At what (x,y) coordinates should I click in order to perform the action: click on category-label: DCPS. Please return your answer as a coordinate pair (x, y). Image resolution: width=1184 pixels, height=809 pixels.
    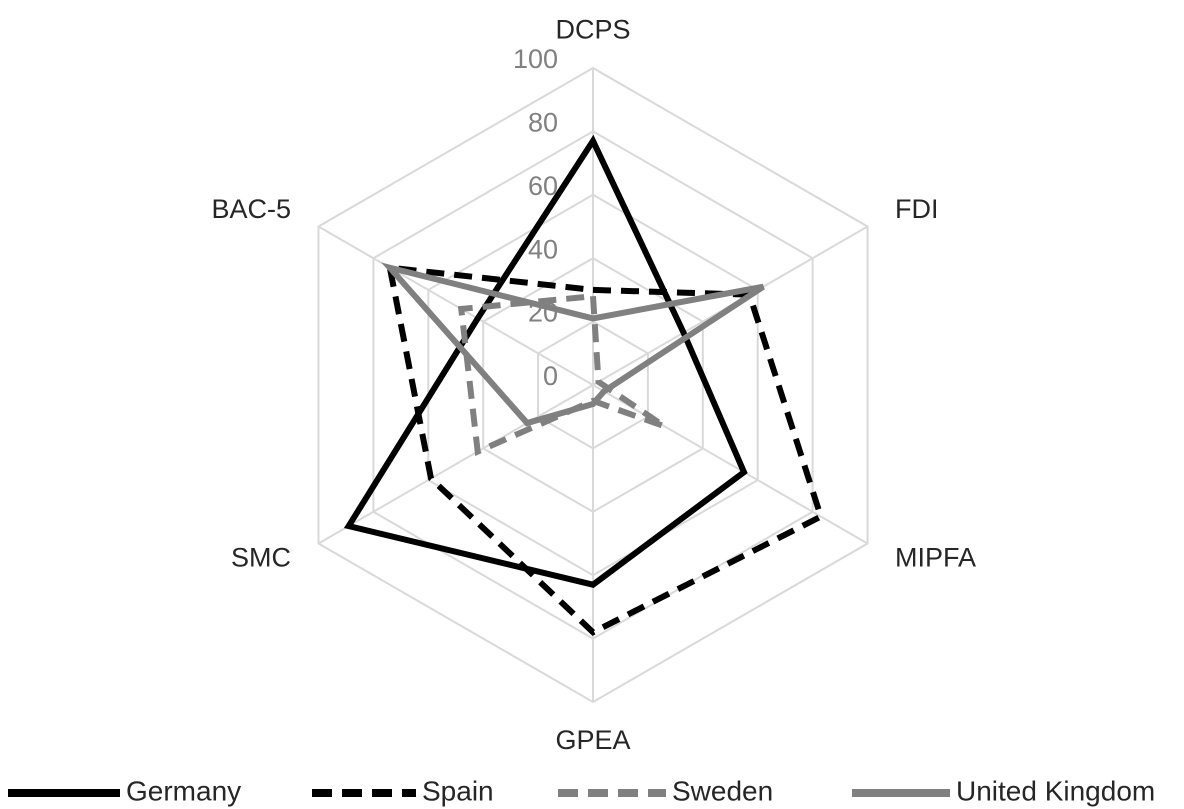
    Looking at the image, I should click on (592, 29).